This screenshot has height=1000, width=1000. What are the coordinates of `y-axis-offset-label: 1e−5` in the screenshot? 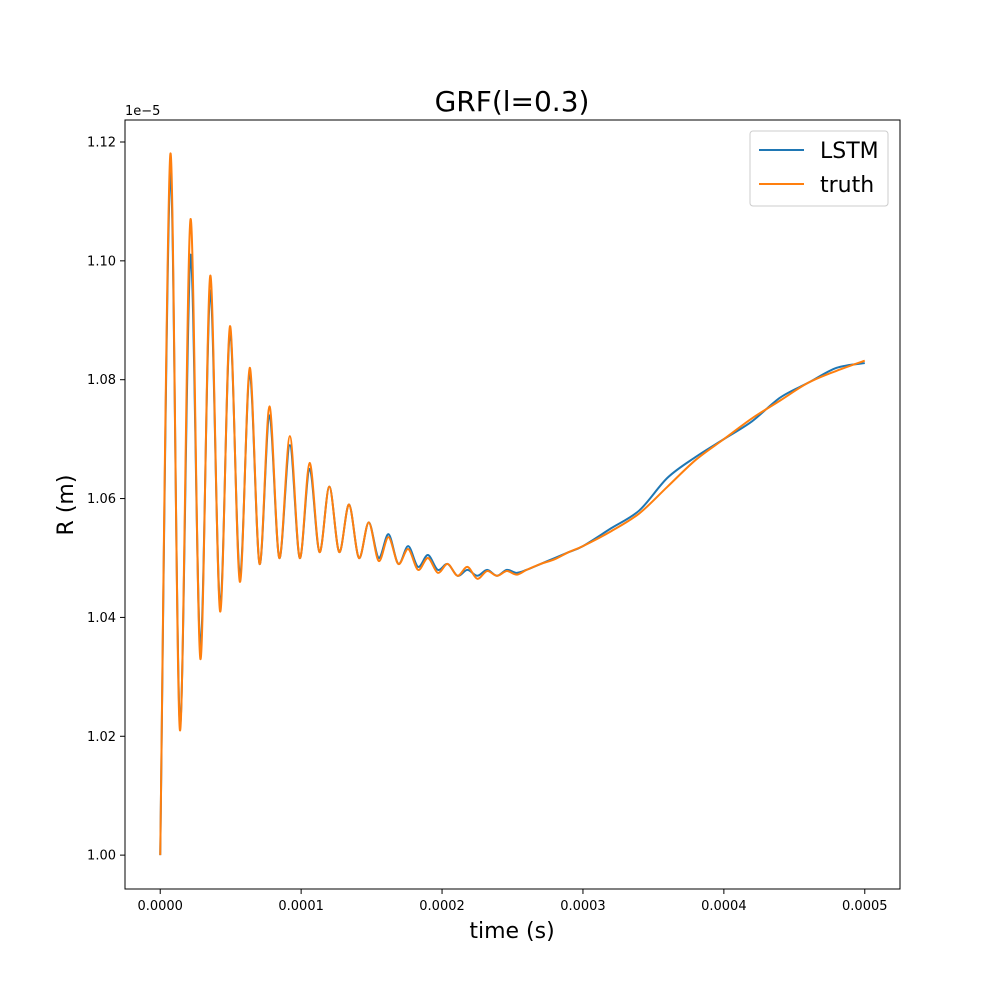 It's located at (142, 111).